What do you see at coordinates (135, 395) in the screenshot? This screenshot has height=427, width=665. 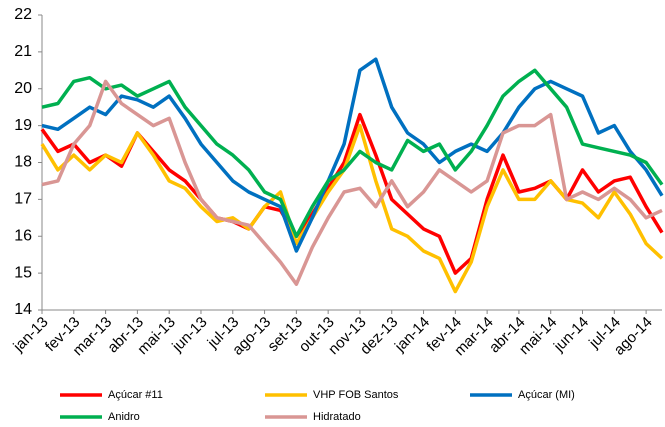 I see `legend-label: Açúcar #11` at bounding box center [135, 395].